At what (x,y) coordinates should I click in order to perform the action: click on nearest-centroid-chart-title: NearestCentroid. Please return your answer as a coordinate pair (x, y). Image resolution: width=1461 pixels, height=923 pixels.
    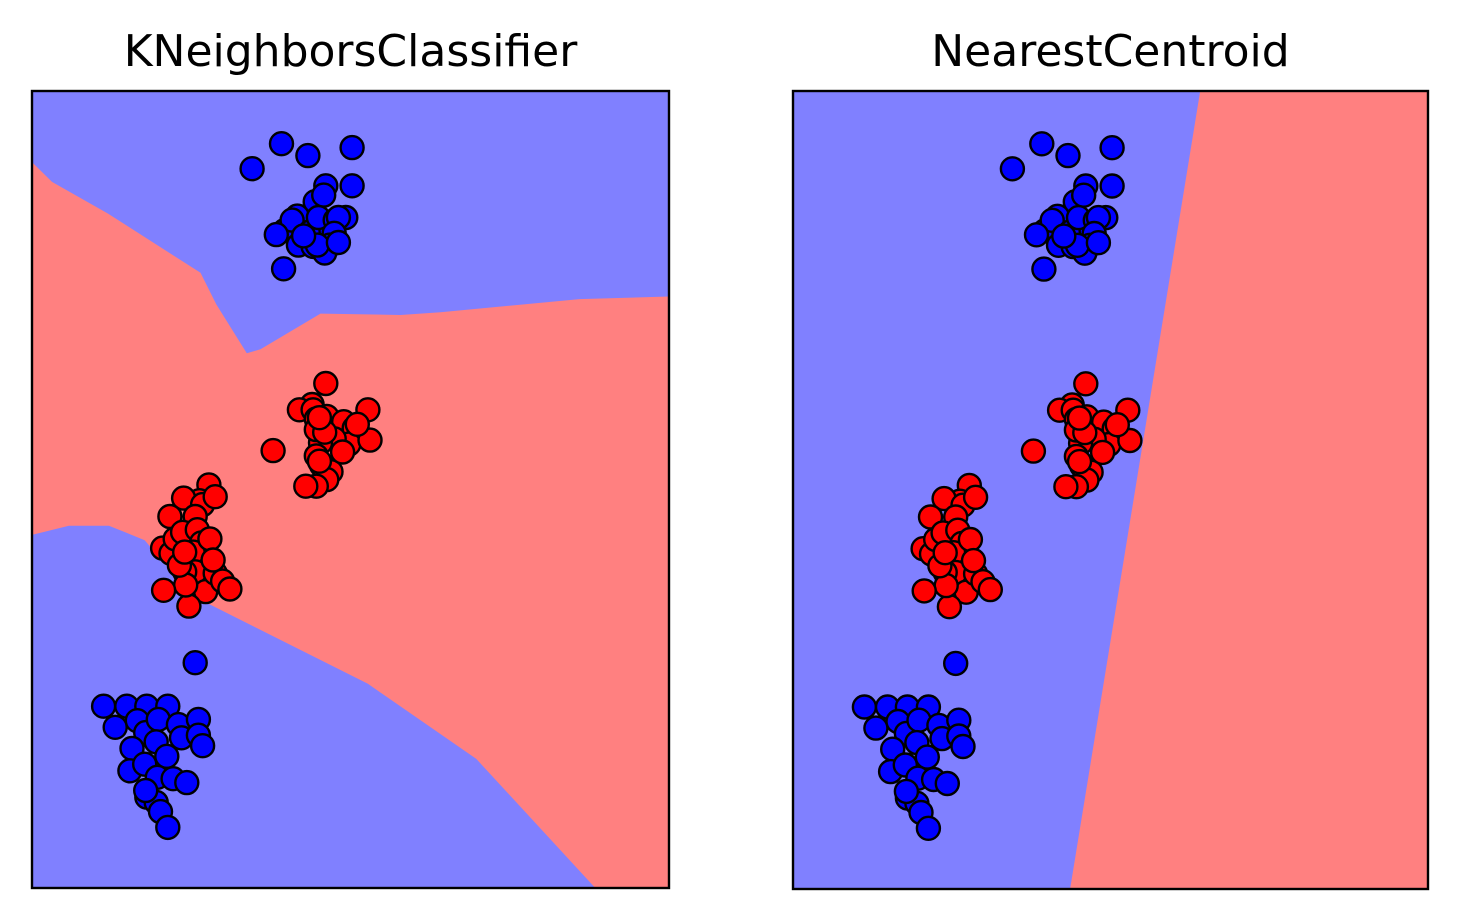
    Looking at the image, I should click on (1110, 51).